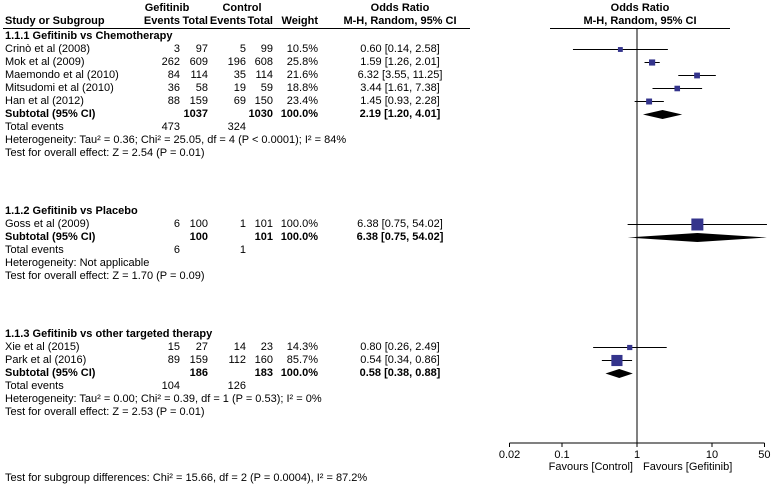 This screenshot has width=784, height=486. Describe the element at coordinates (173, 88) in the screenshot. I see `study-events-gefitinib: 36` at that location.